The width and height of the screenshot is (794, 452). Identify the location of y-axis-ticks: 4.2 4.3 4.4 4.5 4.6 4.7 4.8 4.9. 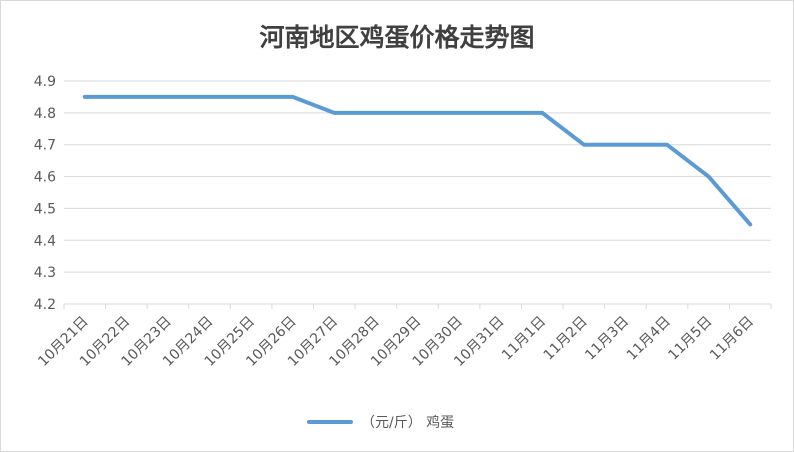
(45, 193).